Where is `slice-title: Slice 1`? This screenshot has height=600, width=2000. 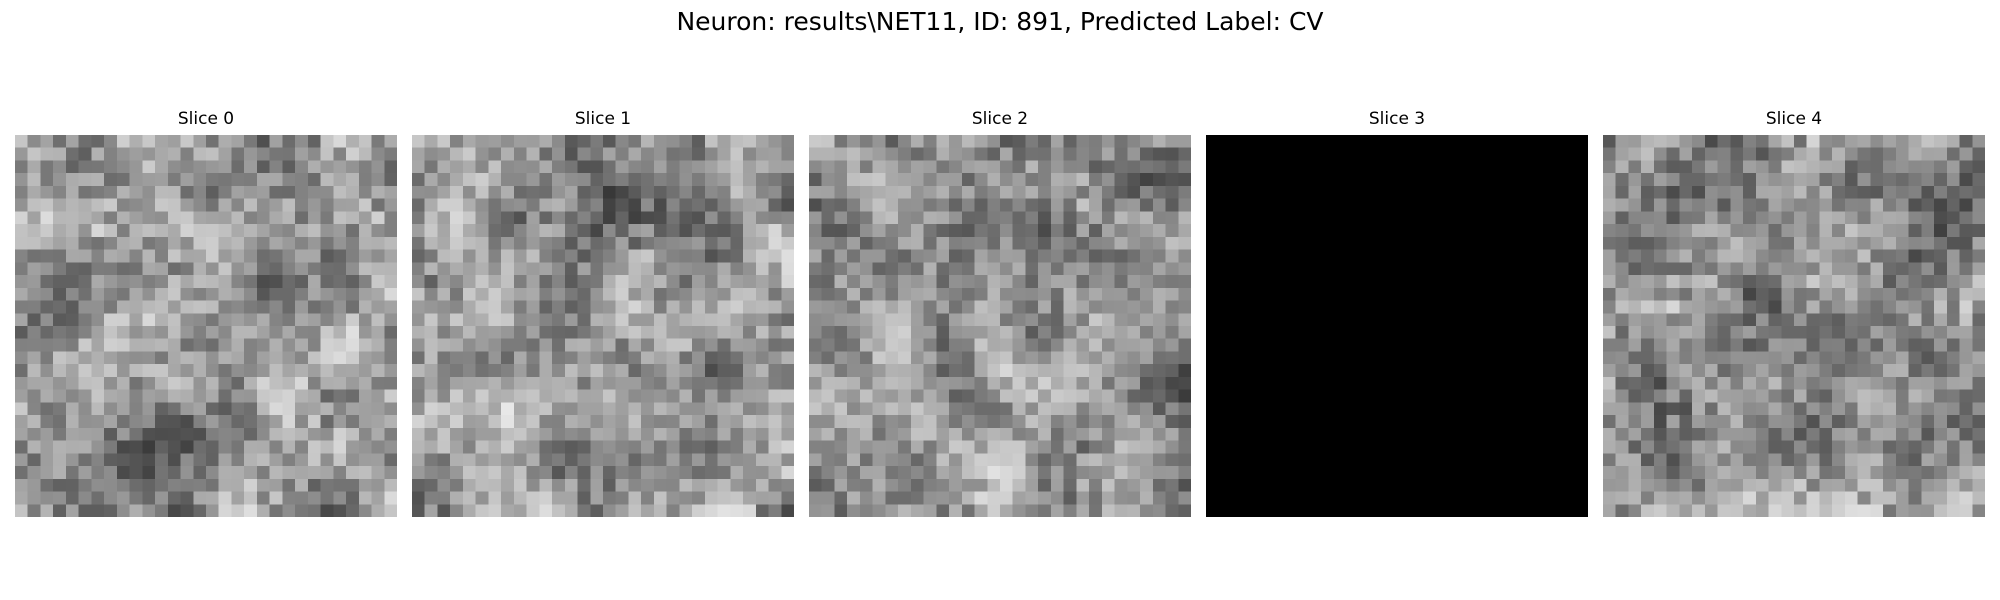
slice-title: Slice 1 is located at coordinates (603, 119).